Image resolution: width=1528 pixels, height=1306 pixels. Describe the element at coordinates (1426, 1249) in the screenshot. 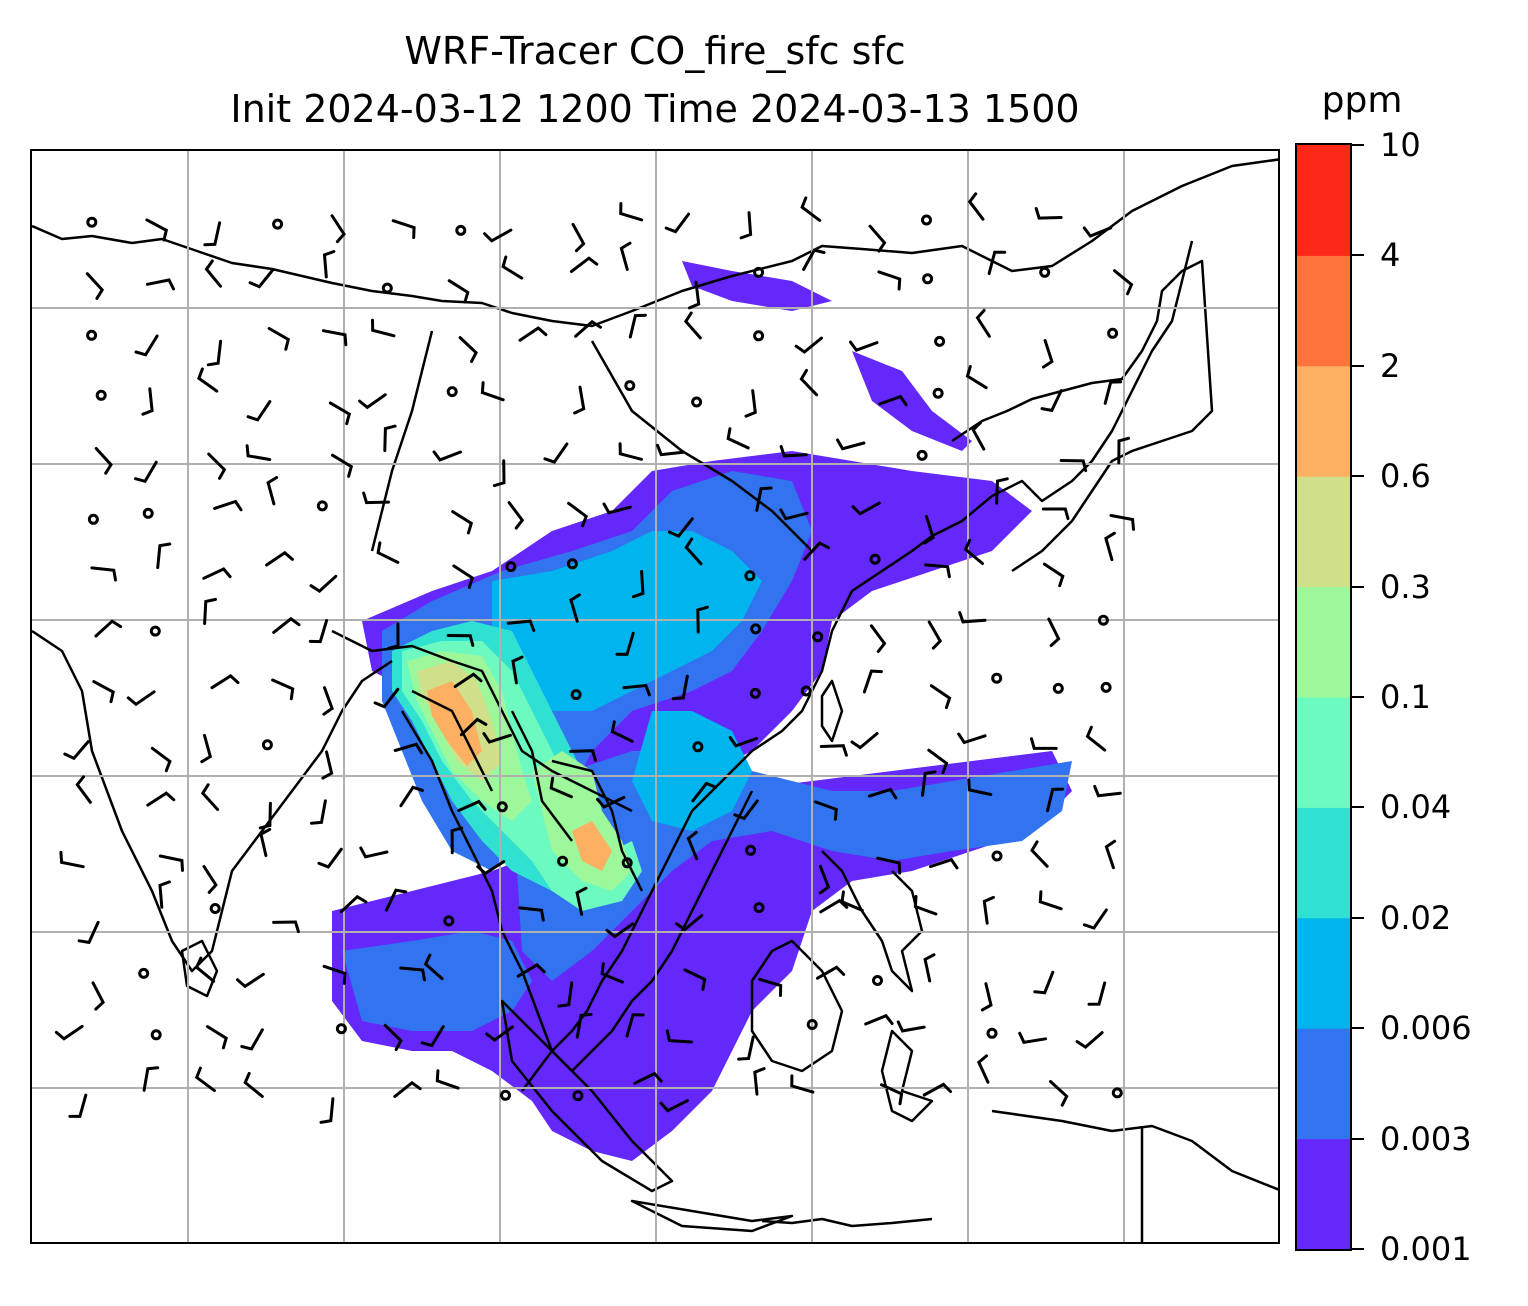

I see `colorbar-tick-label: 0.001` at that location.